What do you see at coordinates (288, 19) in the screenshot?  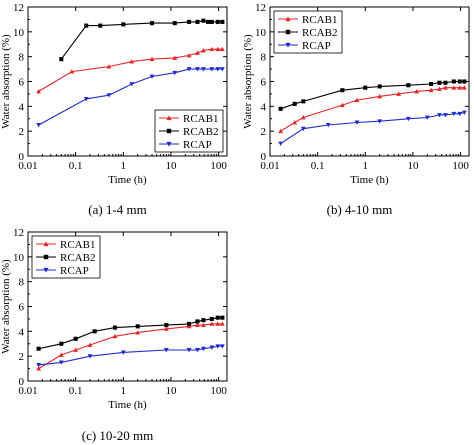 I see `legend-marker-rcab1` at bounding box center [288, 19].